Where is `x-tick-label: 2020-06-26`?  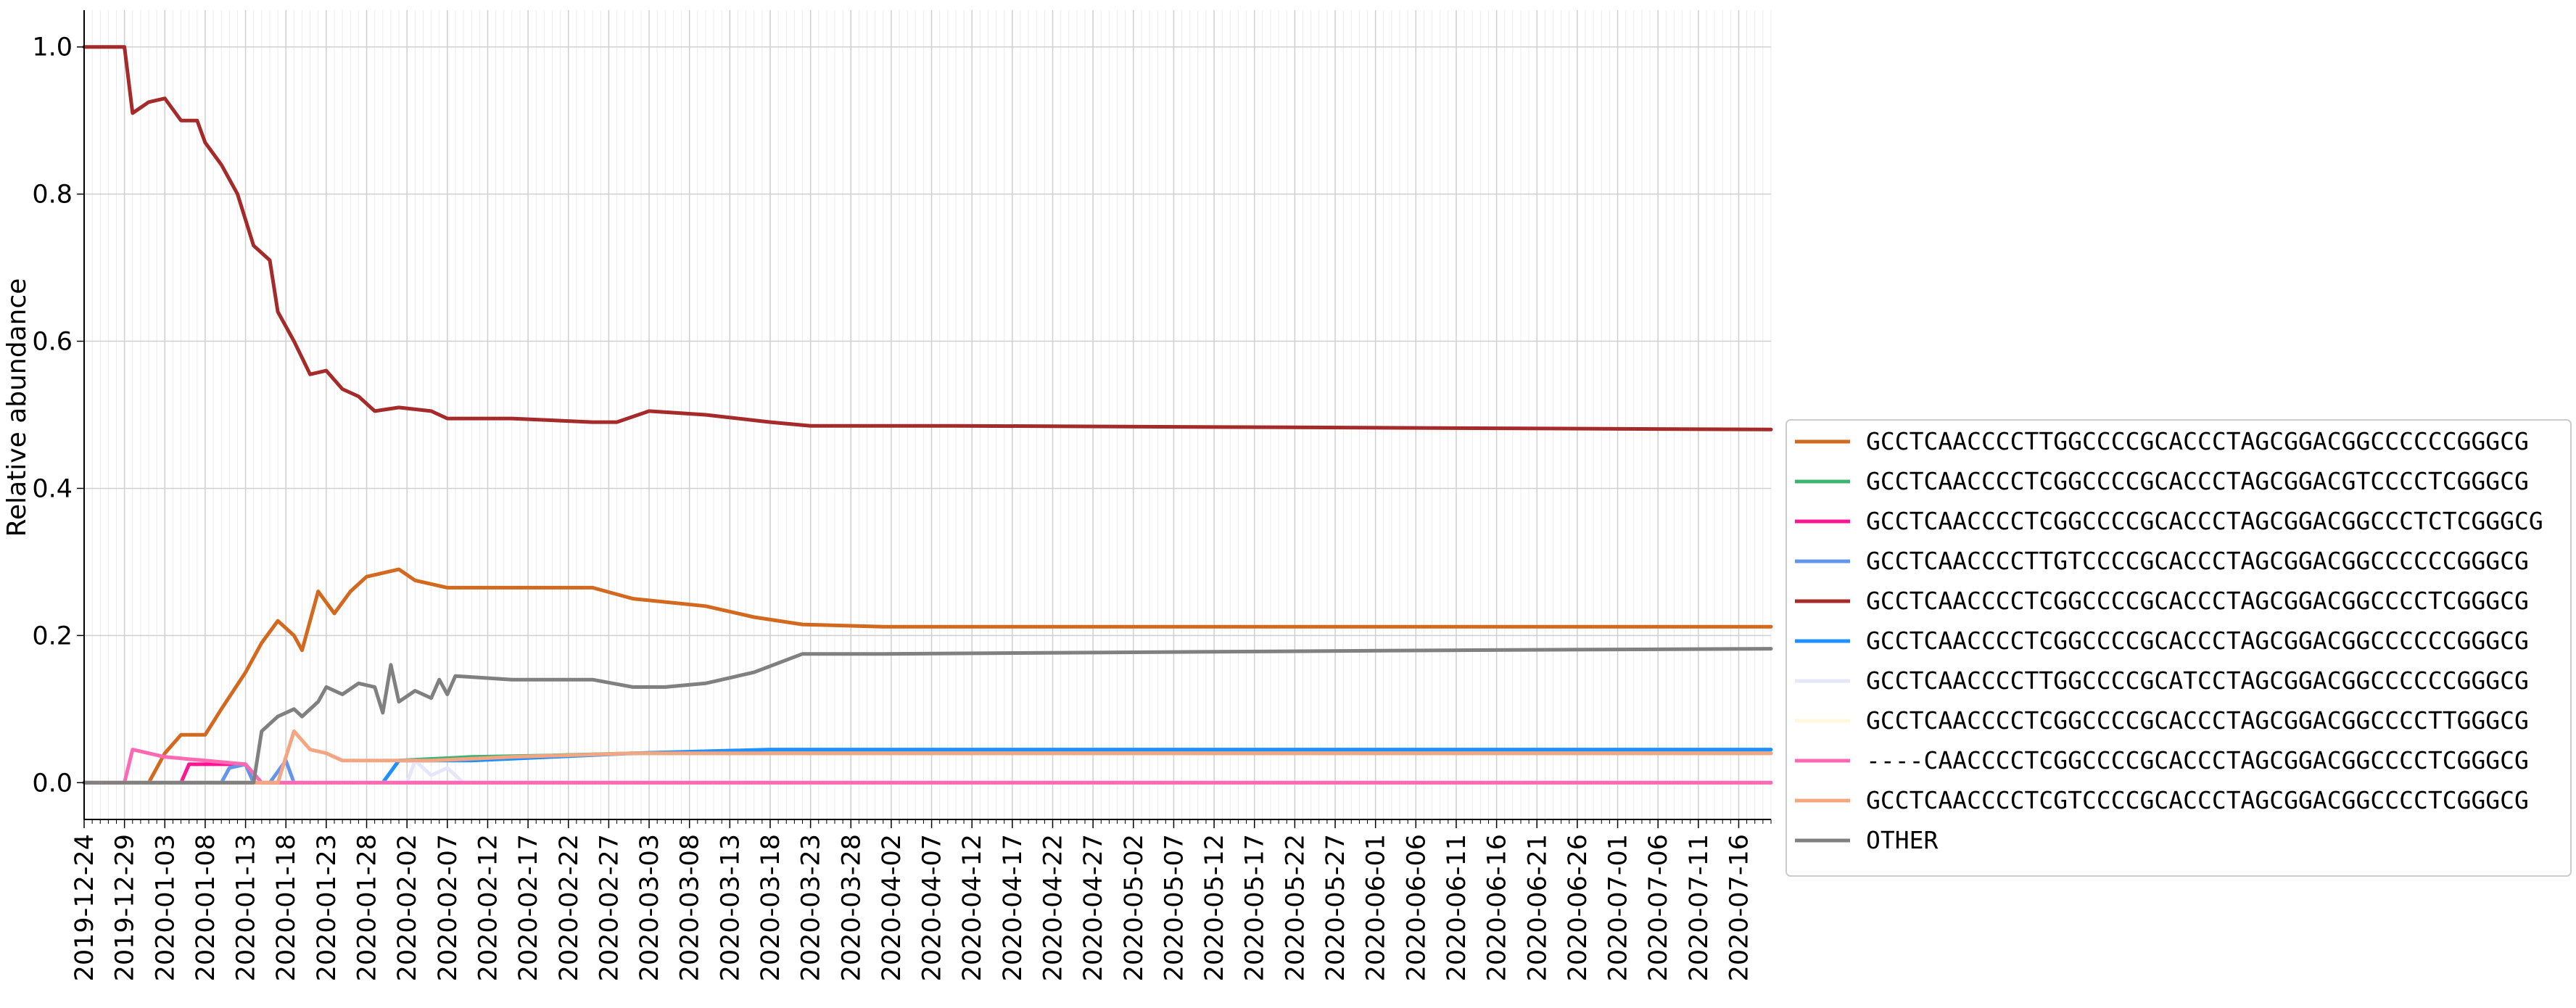 x-tick-label: 2020-06-26 is located at coordinates (1578, 907).